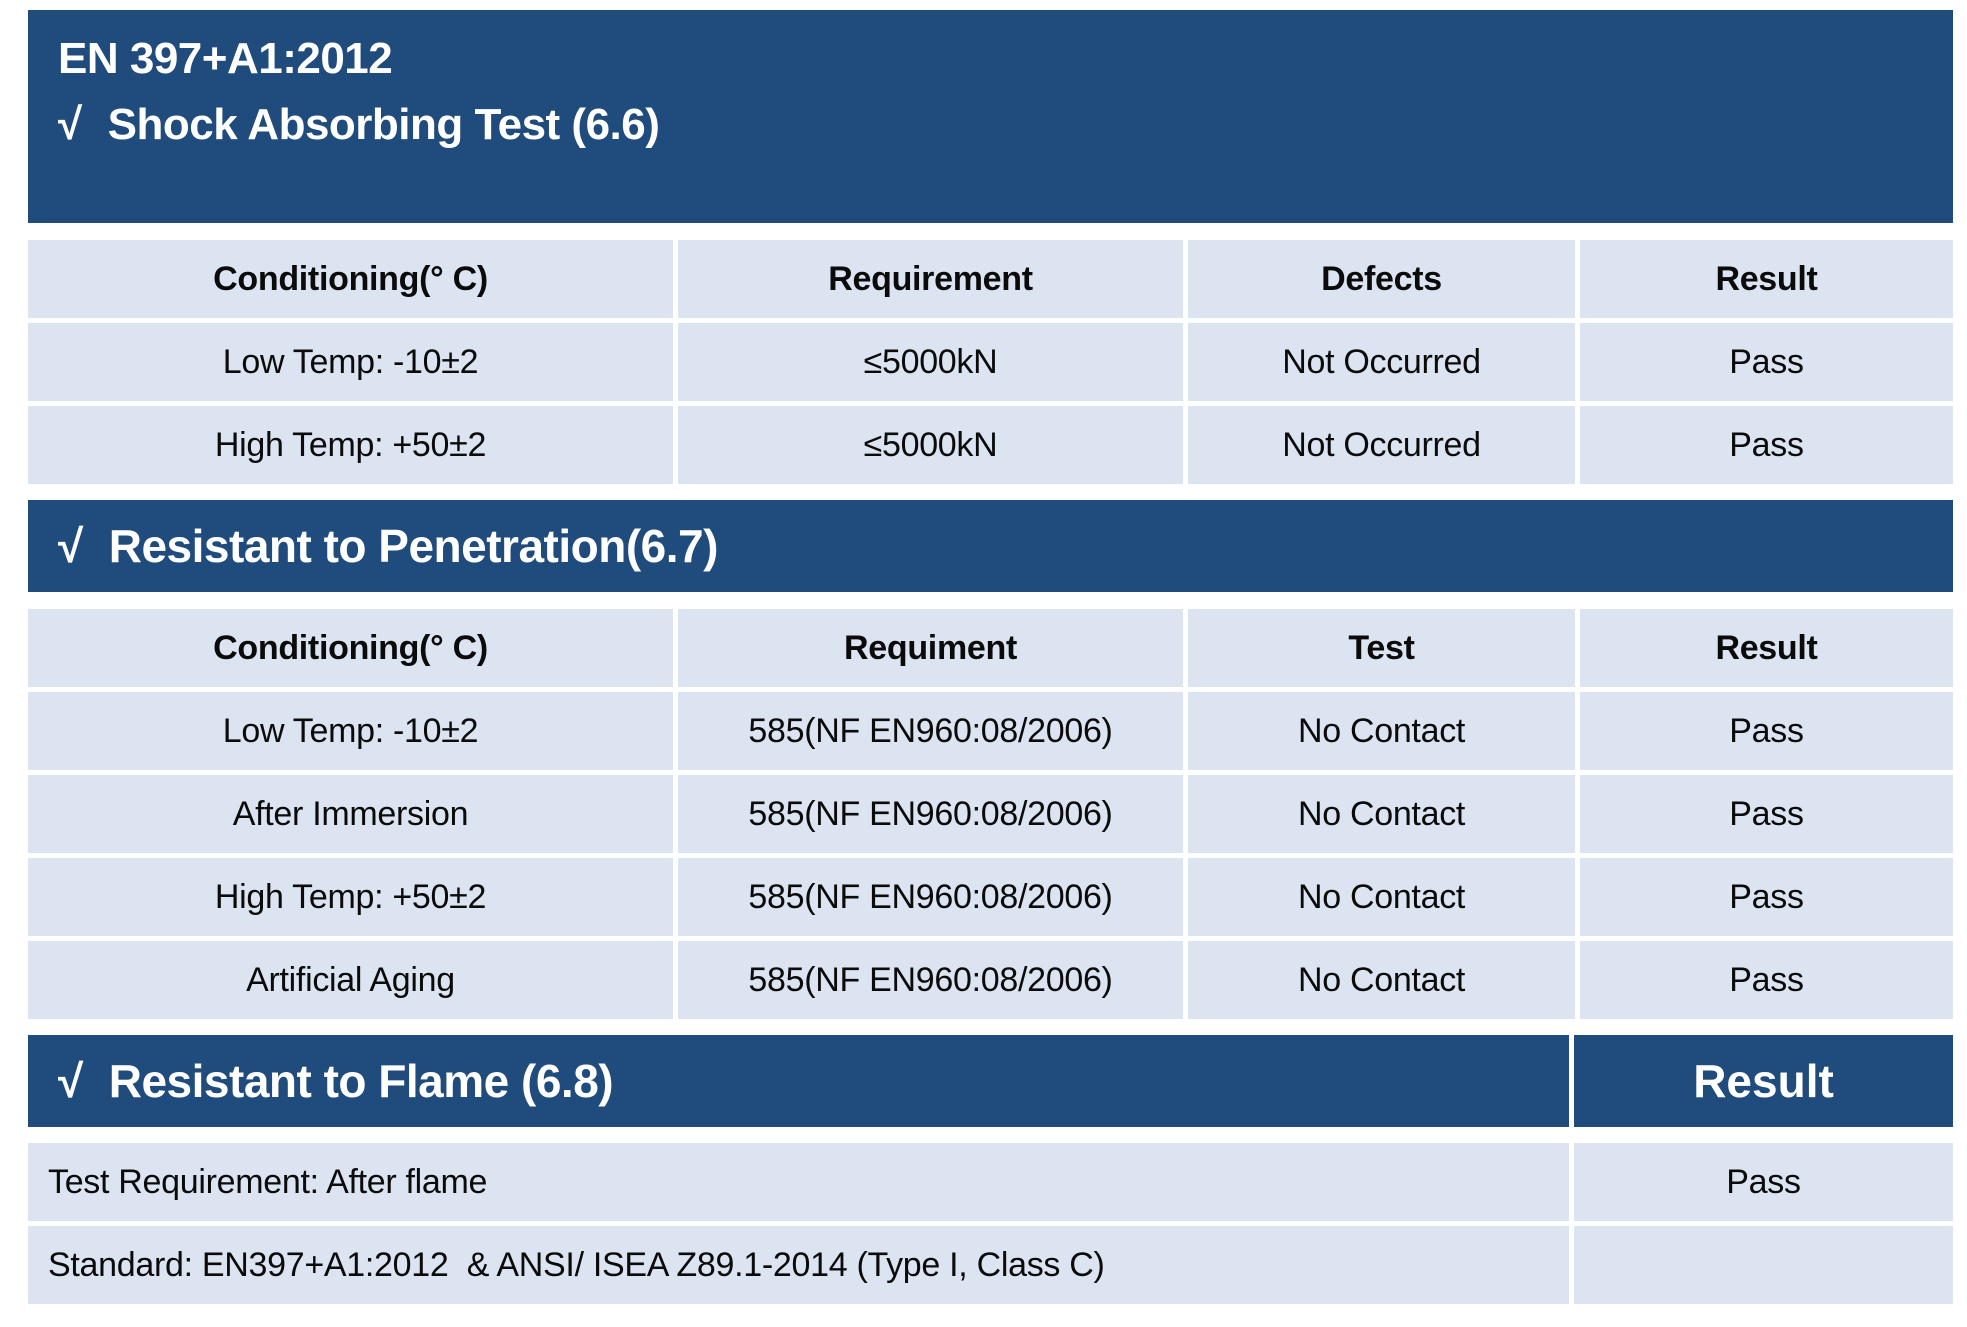 Image resolution: width=1967 pixels, height=1327 pixels. What do you see at coordinates (1766, 980) in the screenshot?
I see `penetration-row4-result: Pass` at bounding box center [1766, 980].